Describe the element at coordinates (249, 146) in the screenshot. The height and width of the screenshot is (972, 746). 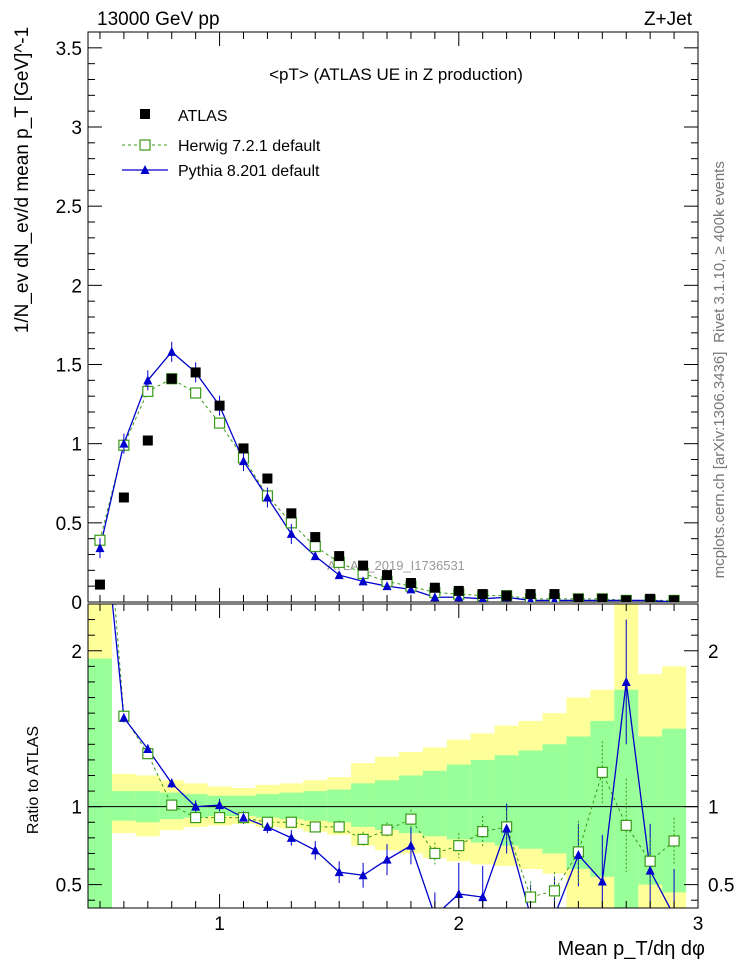
I see `legend-herwig-label: Herwig 7.2.1 default` at that location.